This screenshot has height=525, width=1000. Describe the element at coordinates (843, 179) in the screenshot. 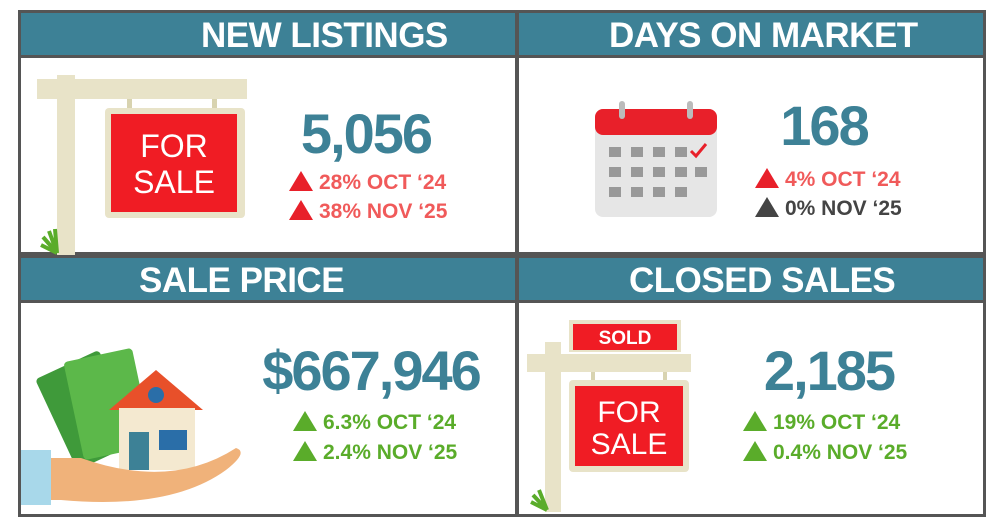

I see `change-text: 4% OCT ‘24` at that location.